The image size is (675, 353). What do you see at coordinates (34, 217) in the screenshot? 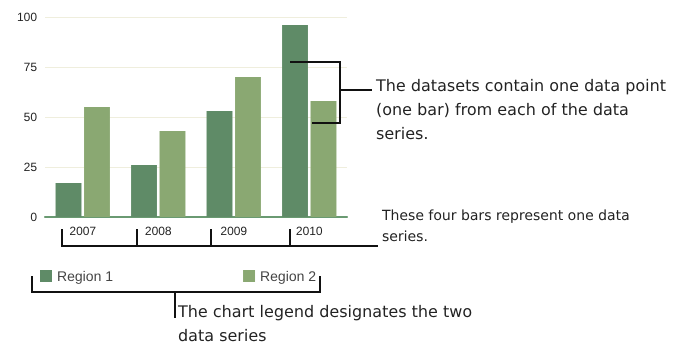
I see `y-tick-label: 0` at bounding box center [34, 217].